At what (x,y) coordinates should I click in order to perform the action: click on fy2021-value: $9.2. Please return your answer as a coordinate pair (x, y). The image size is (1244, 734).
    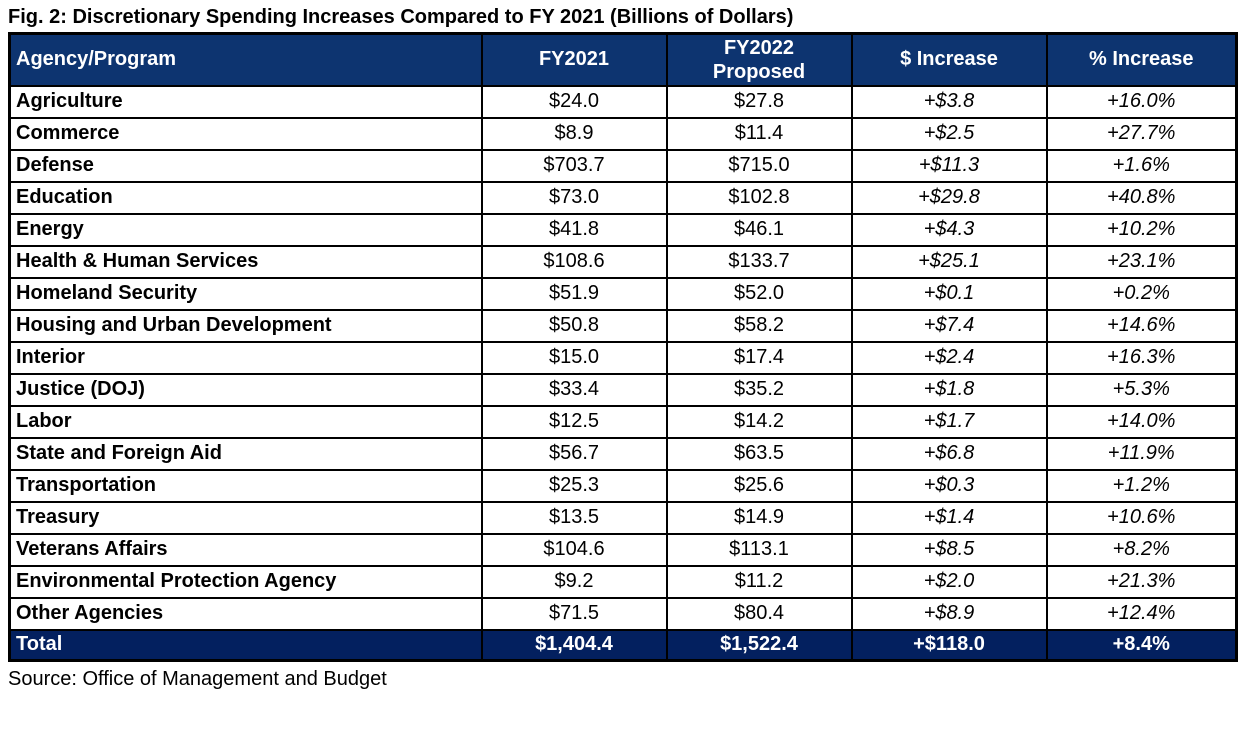
    Looking at the image, I should click on (574, 581).